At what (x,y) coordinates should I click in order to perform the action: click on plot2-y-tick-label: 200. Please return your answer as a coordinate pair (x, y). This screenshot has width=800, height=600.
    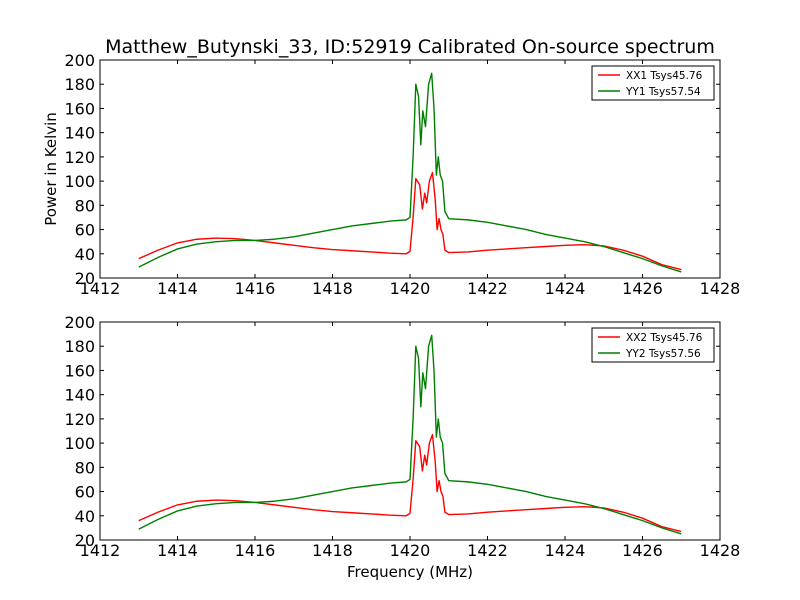
    Looking at the image, I should click on (79, 322).